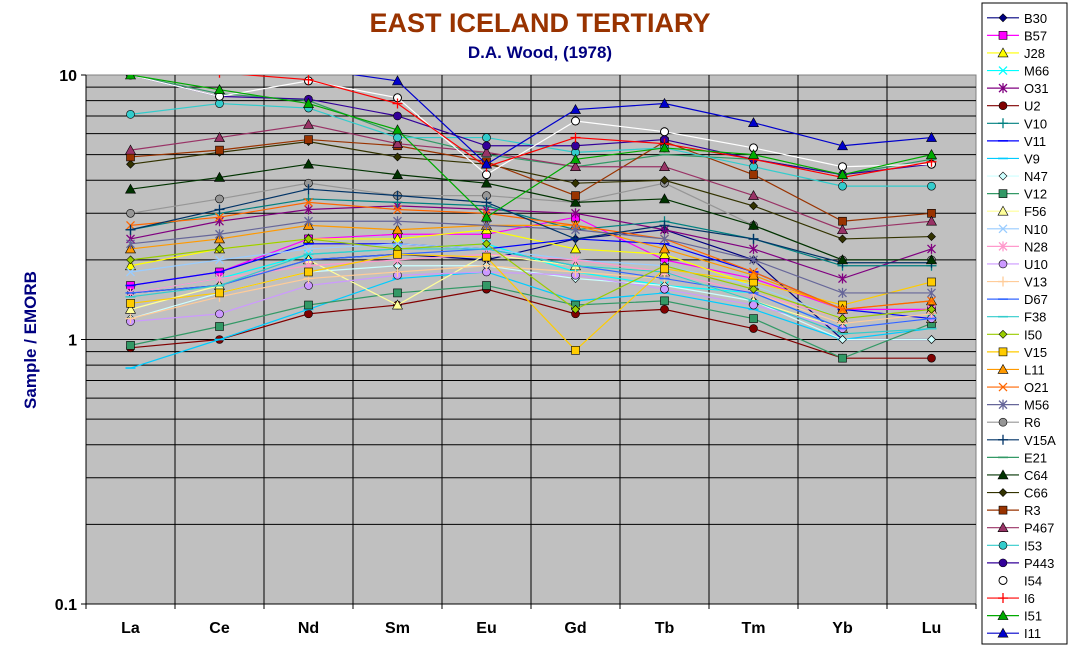 Image resolution: width=1071 pixels, height=648 pixels. Describe the element at coordinates (1036, 176) in the screenshot. I see `legend-label: N47` at that location.